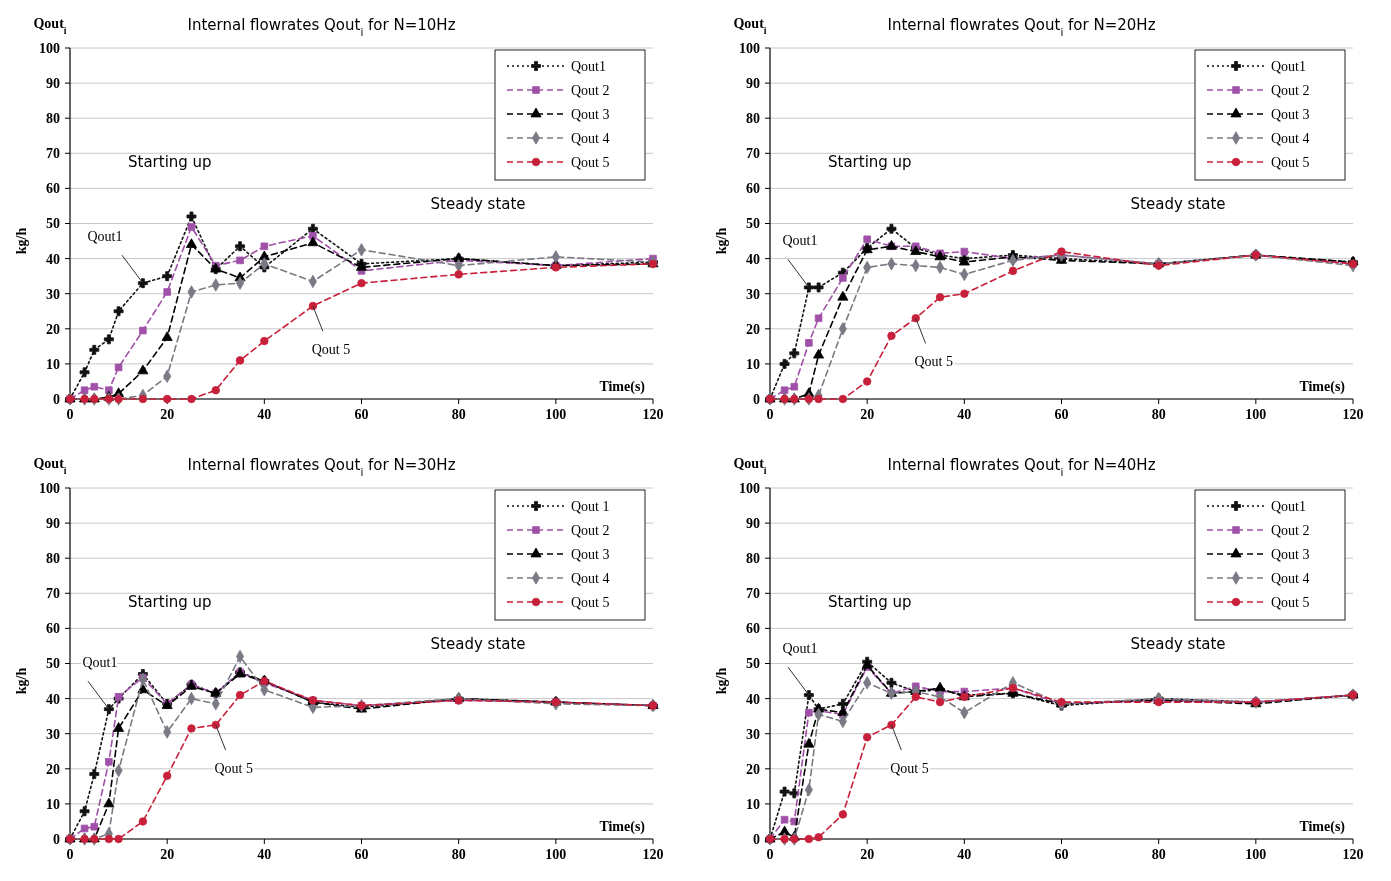 This screenshot has height=881, width=1391. Describe the element at coordinates (1021, 27) in the screenshot. I see `chart-title: Internal flowrates Qout$_{i}$ for N=20Hz` at that location.